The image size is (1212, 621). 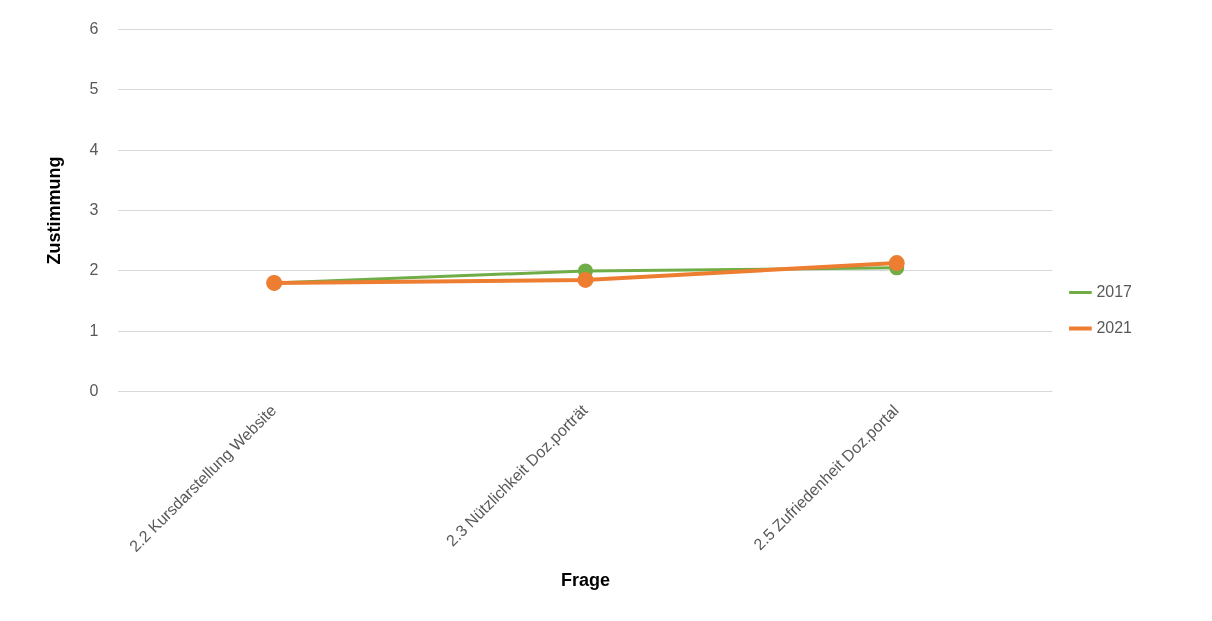 What do you see at coordinates (53, 210) in the screenshot?
I see `y-axis-title: Zustimmung` at bounding box center [53, 210].